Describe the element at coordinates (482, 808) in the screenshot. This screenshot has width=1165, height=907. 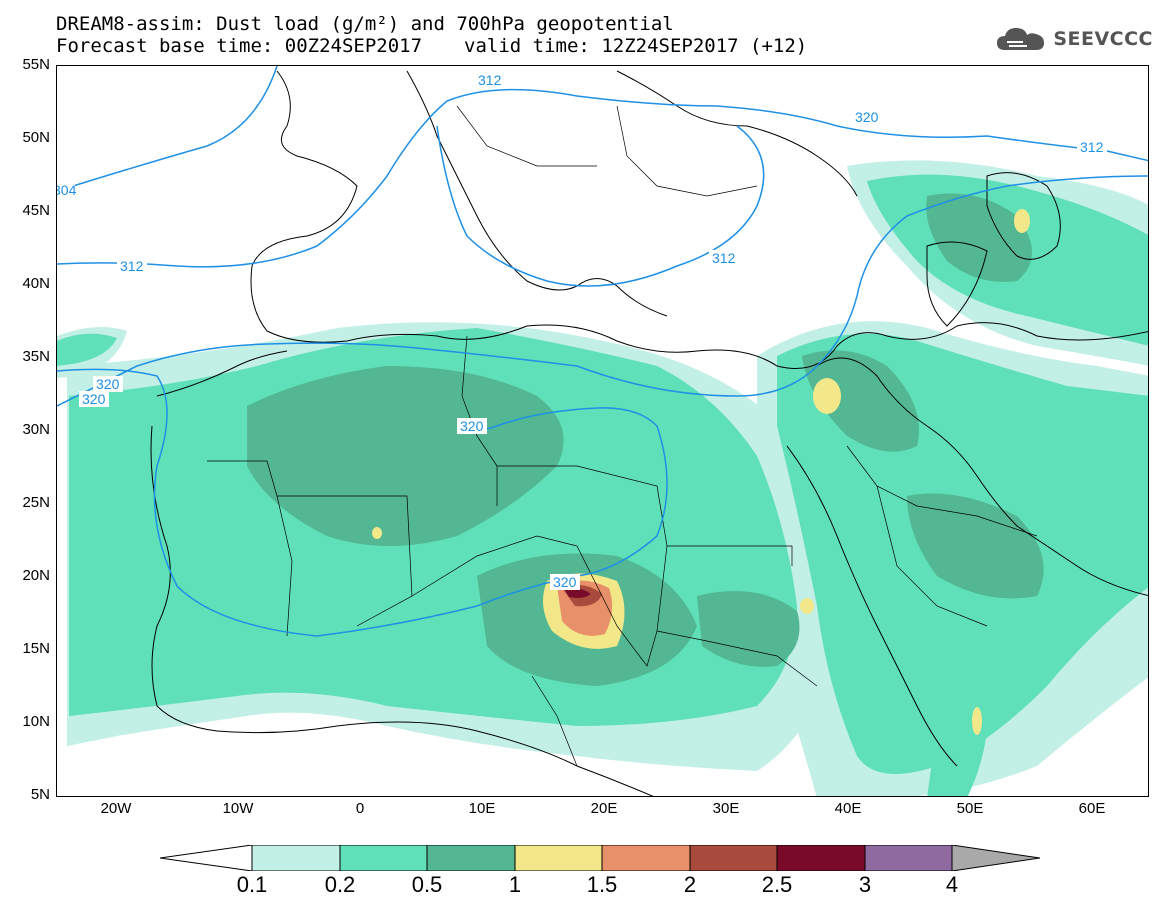
I see `lon-label-10e: 10E` at that location.